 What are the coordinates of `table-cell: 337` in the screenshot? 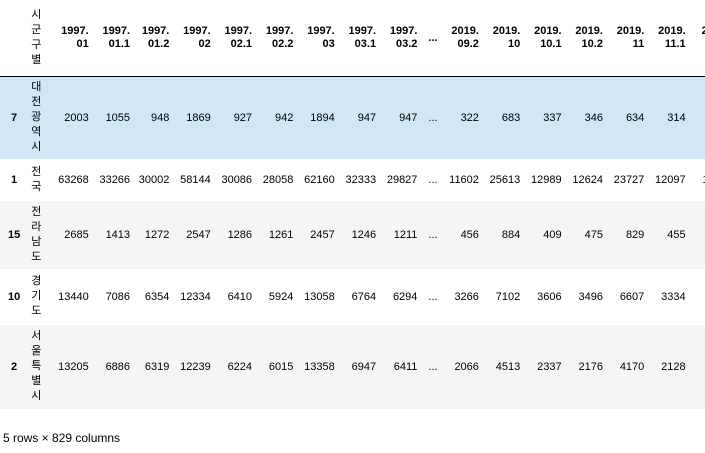 It's located at (552, 117).